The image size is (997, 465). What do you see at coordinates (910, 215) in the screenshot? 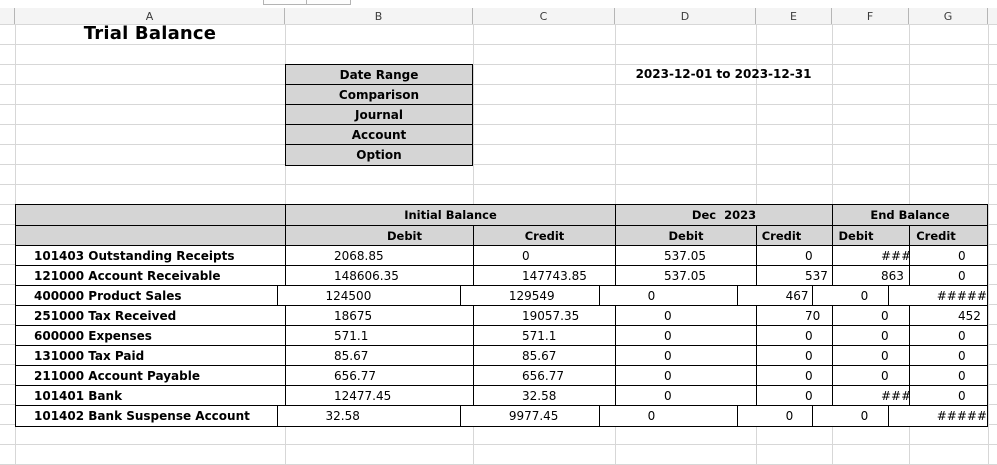
I see `group-header-end-balance: End Balance` at bounding box center [910, 215].